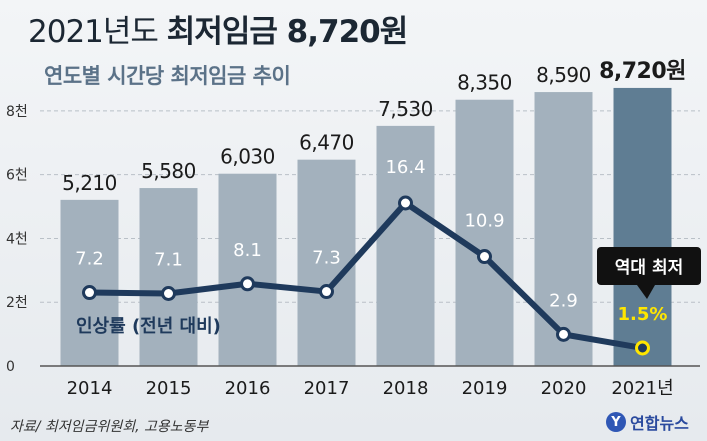 This screenshot has width=707, height=441. Describe the element at coordinates (10, 367) in the screenshot. I see `y-tick-label: 0` at that location.